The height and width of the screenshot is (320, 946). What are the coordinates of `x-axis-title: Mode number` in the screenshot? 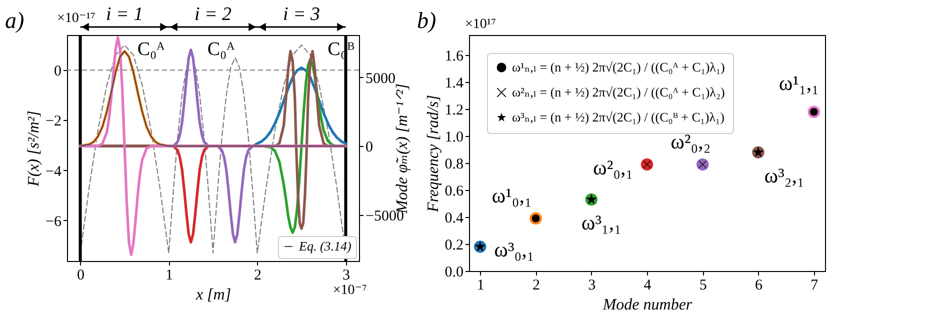 It's located at (647, 305).